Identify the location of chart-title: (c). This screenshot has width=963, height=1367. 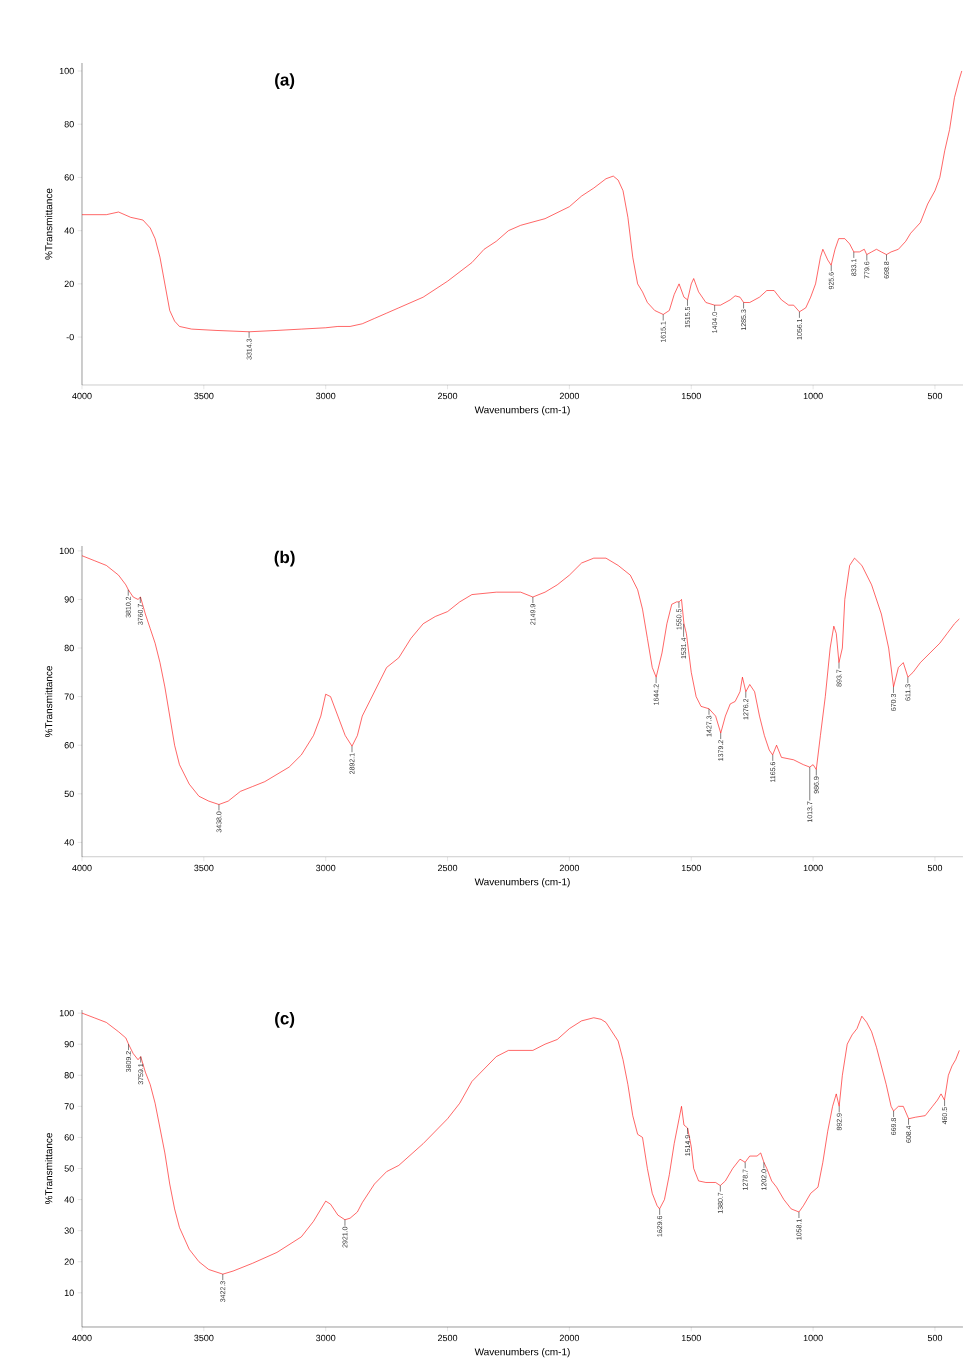
(285, 1019).